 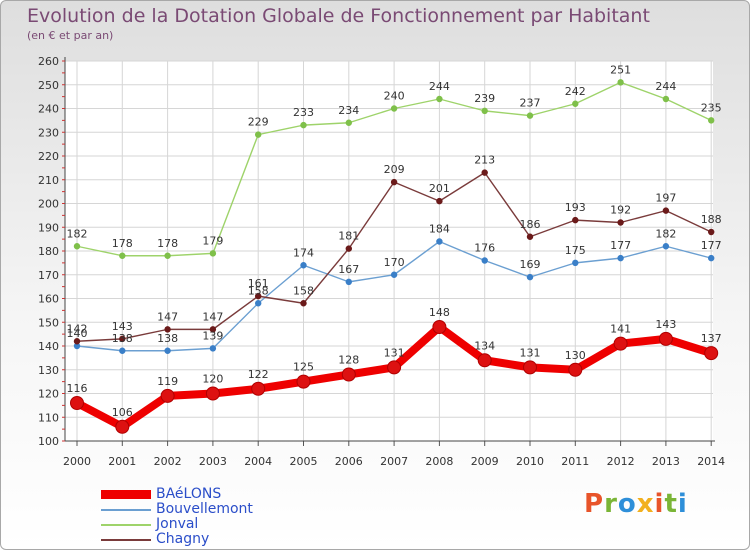 I want to click on data-label-ba-lons: 119, so click(x=167, y=381).